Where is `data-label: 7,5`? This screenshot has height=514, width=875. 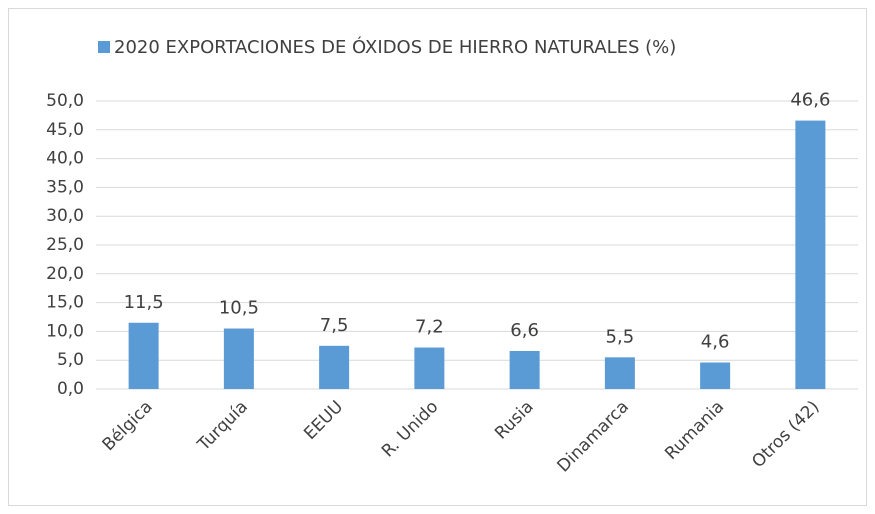
data-label: 7,5 is located at coordinates (334, 325).